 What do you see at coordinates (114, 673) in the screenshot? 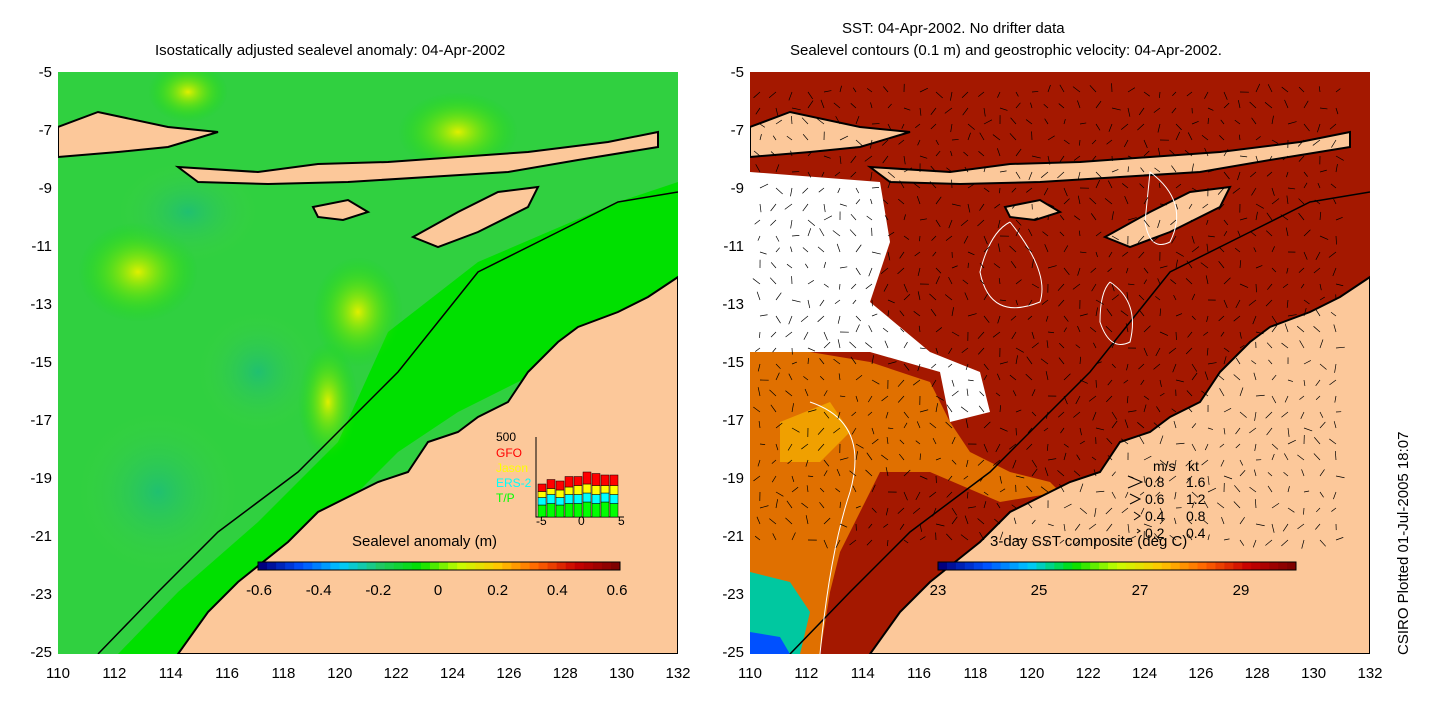
I see `left-x-tick: 112` at bounding box center [114, 673].